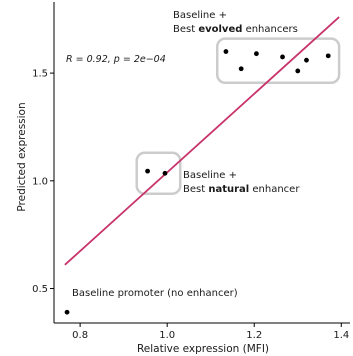  Describe the element at coordinates (210, 175) in the screenshot. I see `natural-label-line1: Baseline +` at that location.